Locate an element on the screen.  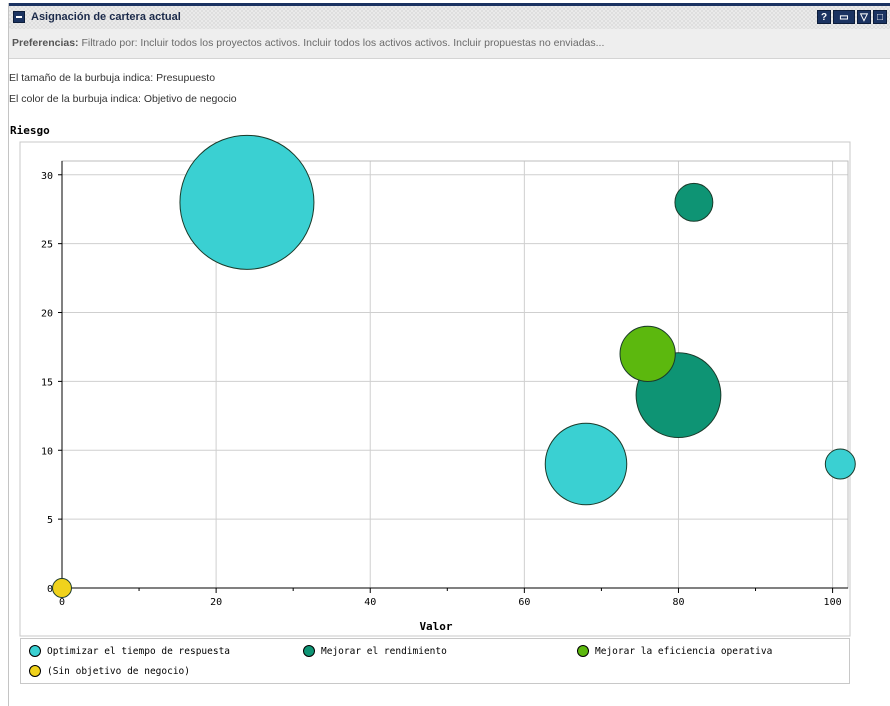
legend-item-eficiencia: Mejorar la eficiencia operativa is located at coordinates (674, 651).